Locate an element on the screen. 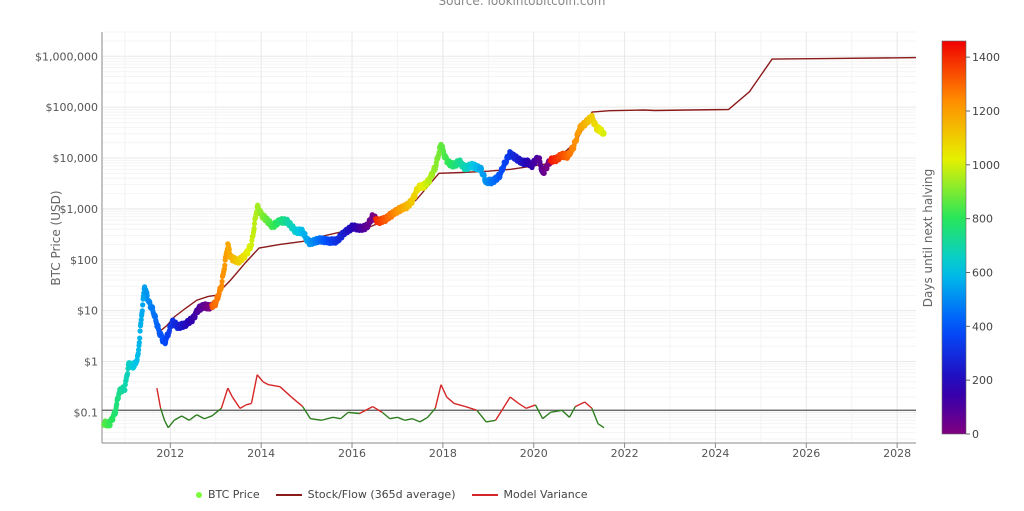  colorbar-tick-label: 1200 is located at coordinates (986, 111).